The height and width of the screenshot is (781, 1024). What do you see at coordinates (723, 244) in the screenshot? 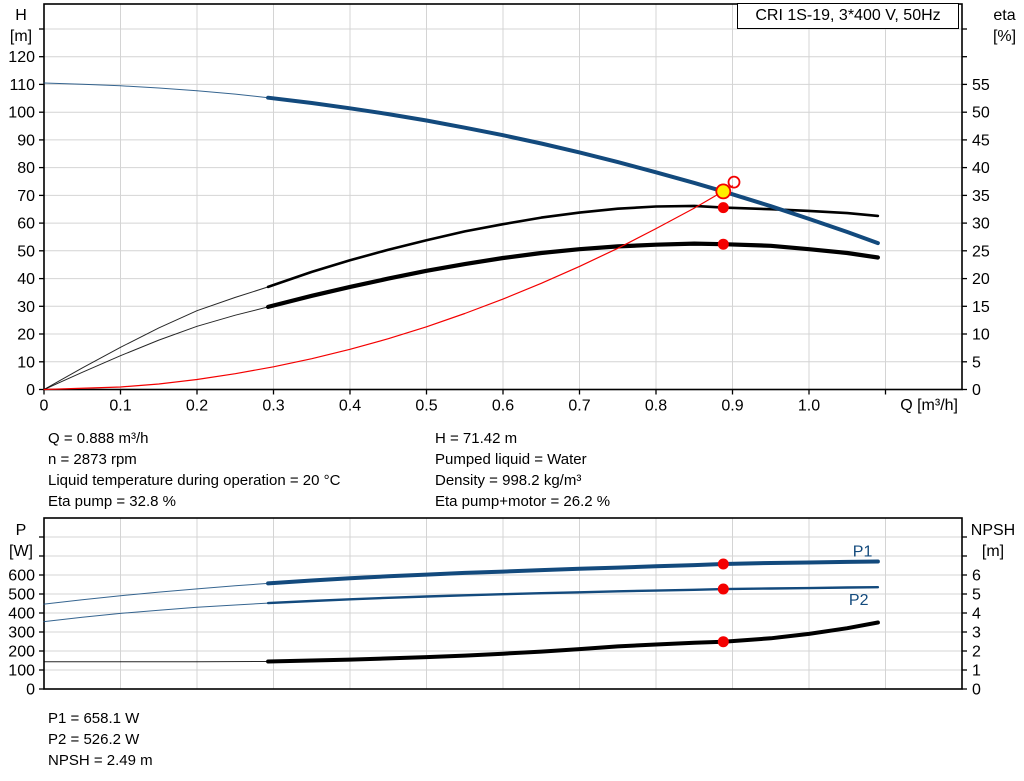
I see `eta-pump-motor-point` at bounding box center [723, 244].